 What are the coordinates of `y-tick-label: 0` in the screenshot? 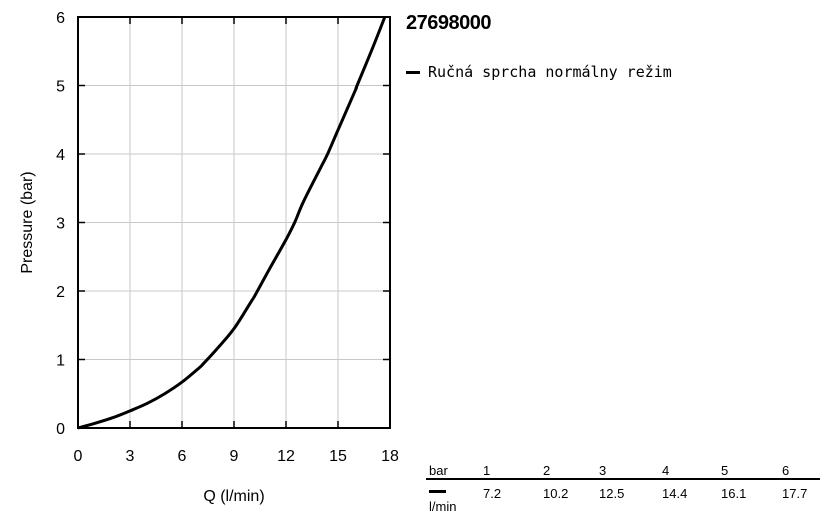 It's located at (60, 429).